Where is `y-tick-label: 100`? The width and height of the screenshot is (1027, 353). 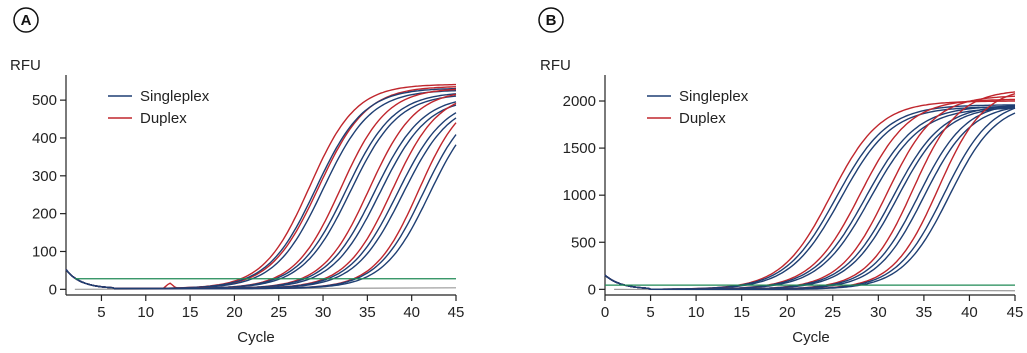 y-tick-label: 100 is located at coordinates (44, 251).